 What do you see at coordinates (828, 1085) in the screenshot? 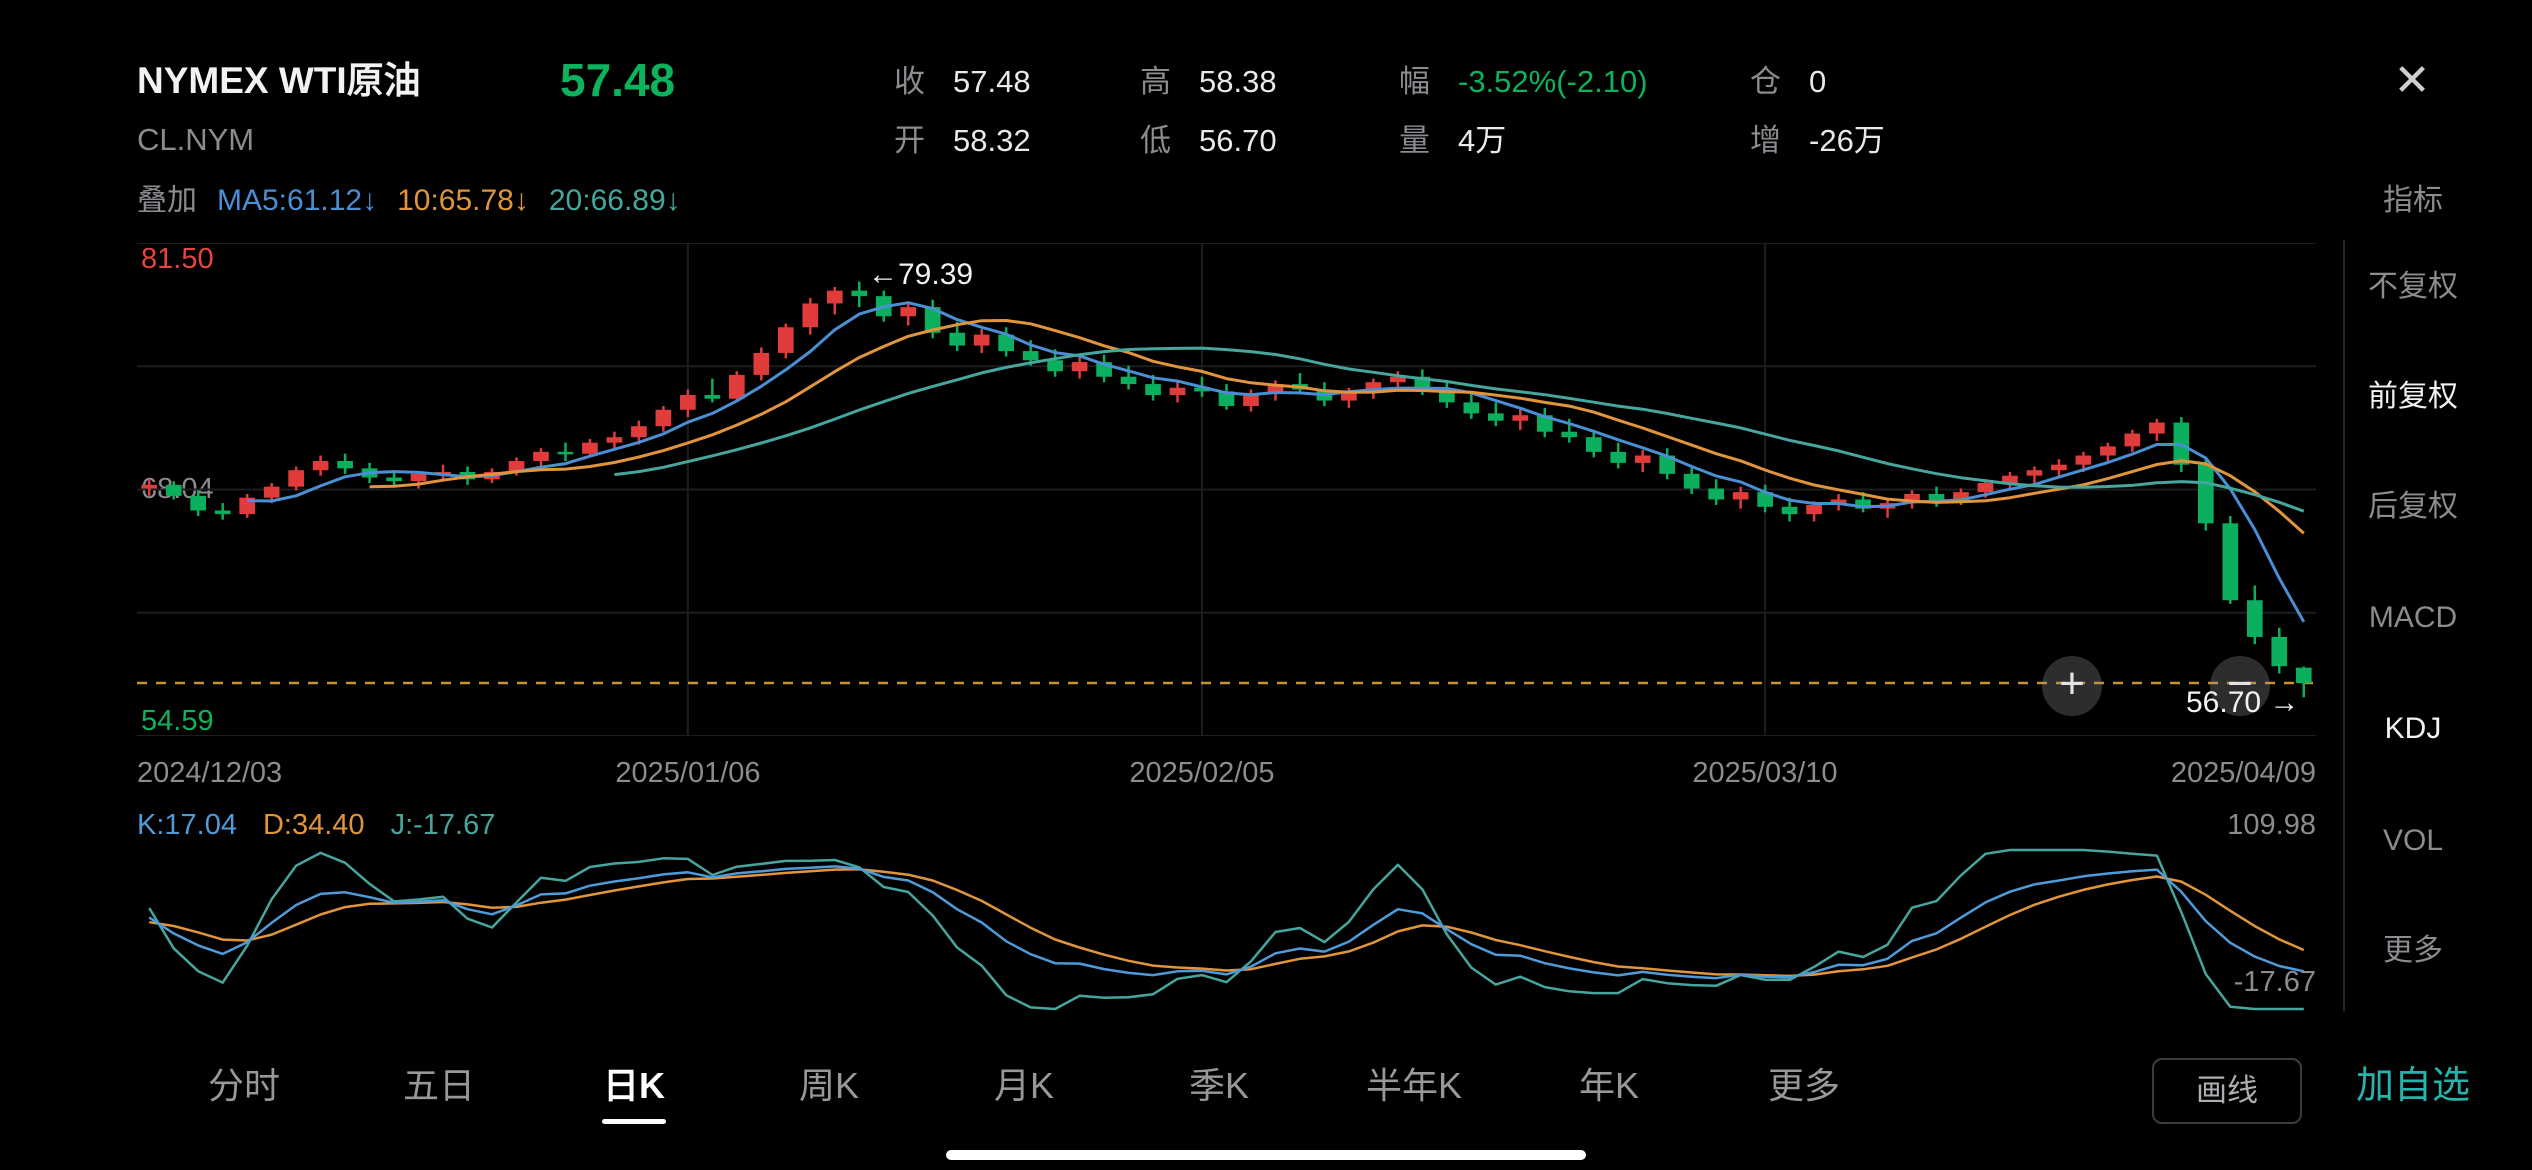
I see `tab-weekly-k: 周K` at bounding box center [828, 1085].